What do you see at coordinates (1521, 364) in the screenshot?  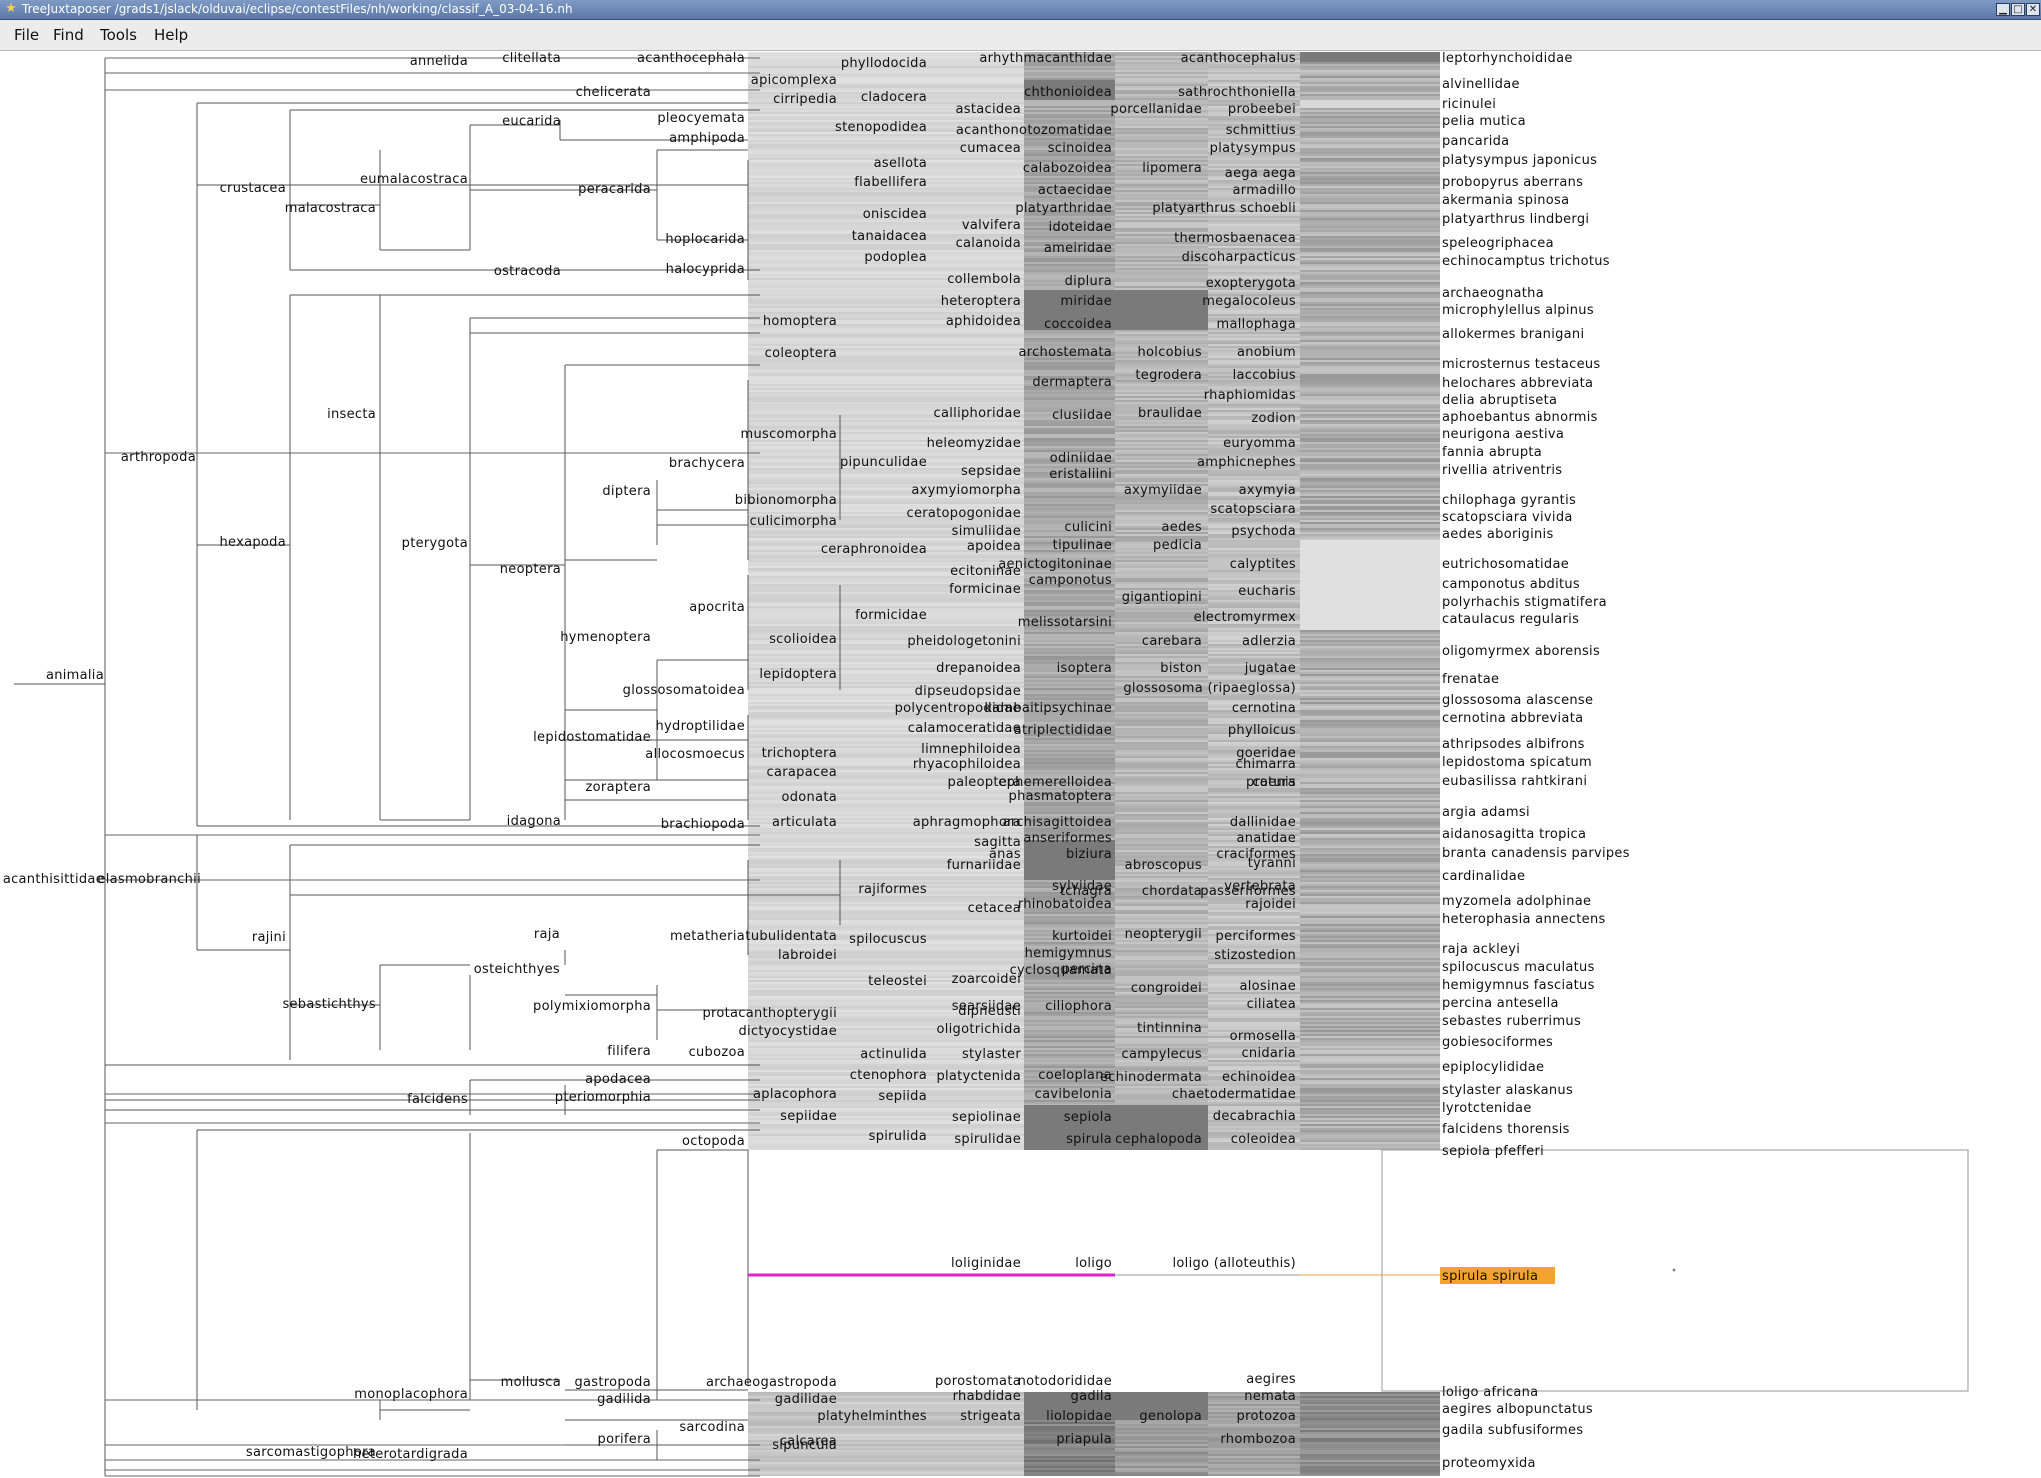 I see `leaf-label: microsternus testaceus` at bounding box center [1521, 364].